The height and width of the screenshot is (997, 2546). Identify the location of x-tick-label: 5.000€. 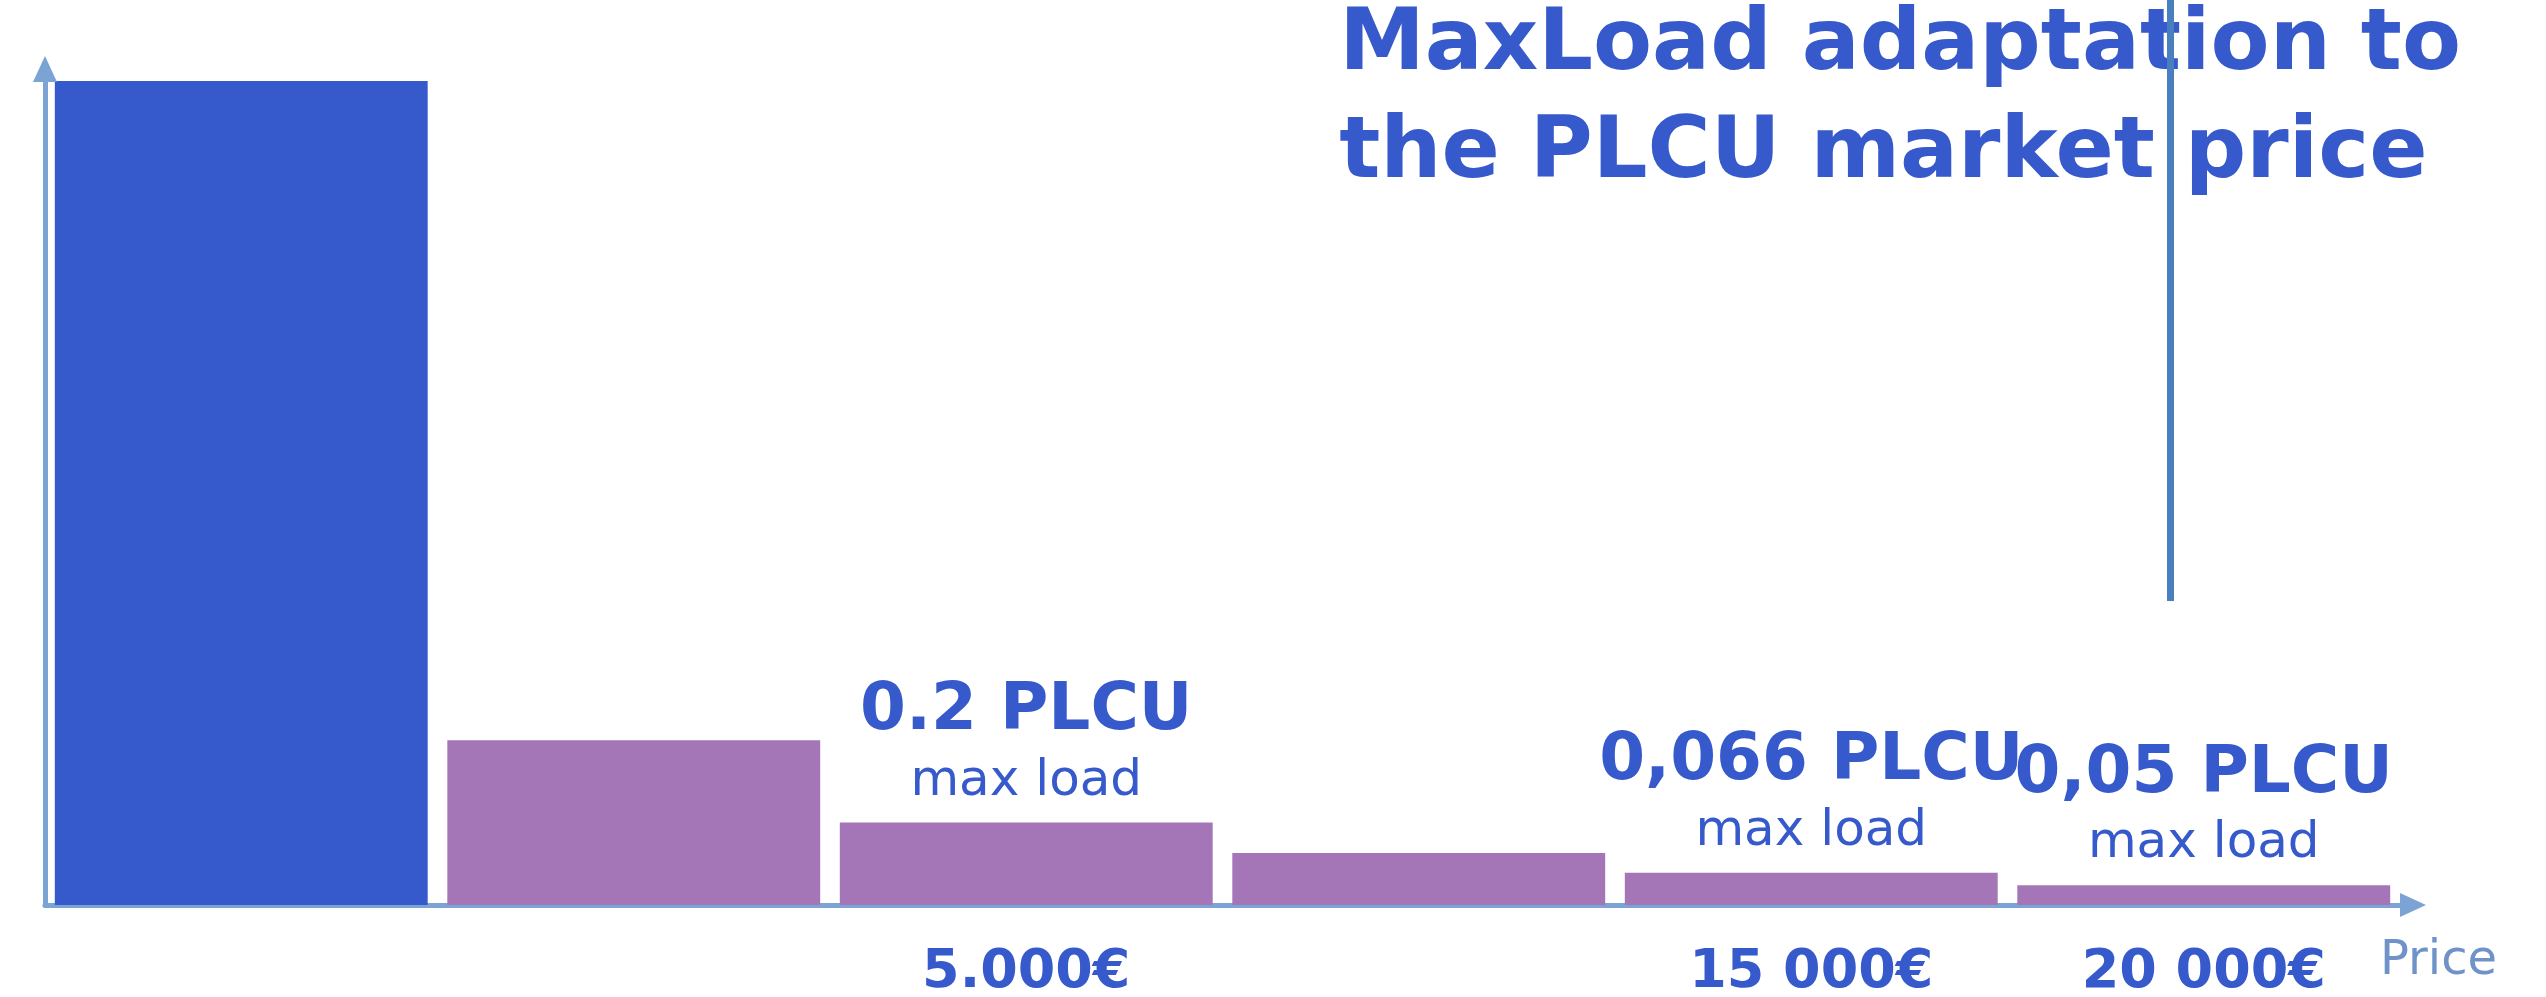
(1026, 966).